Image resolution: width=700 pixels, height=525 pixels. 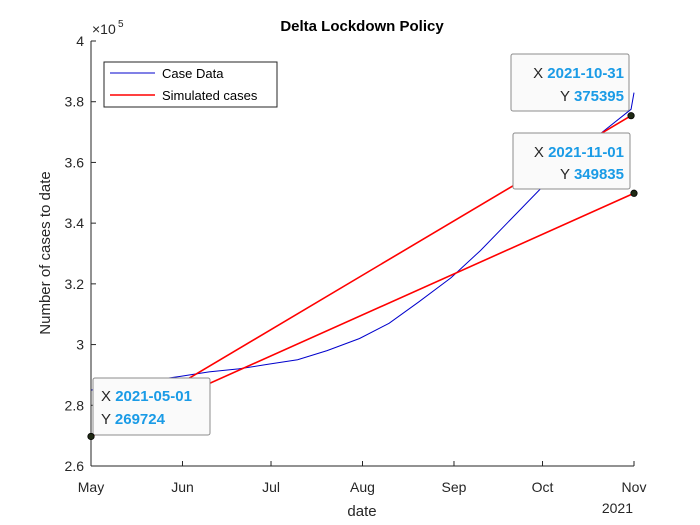 What do you see at coordinates (80, 345) in the screenshot?
I see `y-tick-label: 3` at bounding box center [80, 345].